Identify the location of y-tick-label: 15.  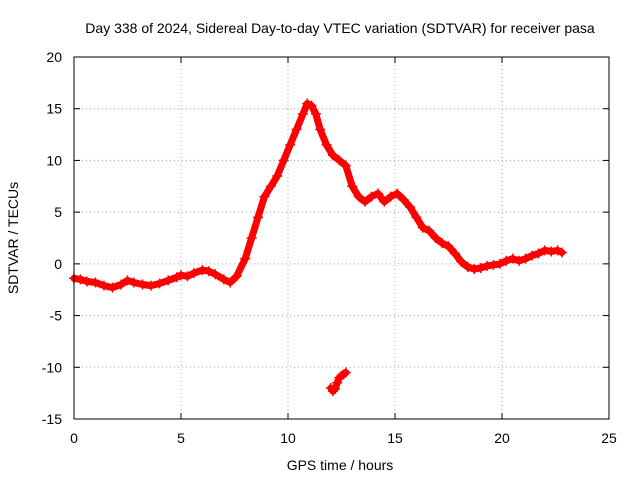
(54, 109).